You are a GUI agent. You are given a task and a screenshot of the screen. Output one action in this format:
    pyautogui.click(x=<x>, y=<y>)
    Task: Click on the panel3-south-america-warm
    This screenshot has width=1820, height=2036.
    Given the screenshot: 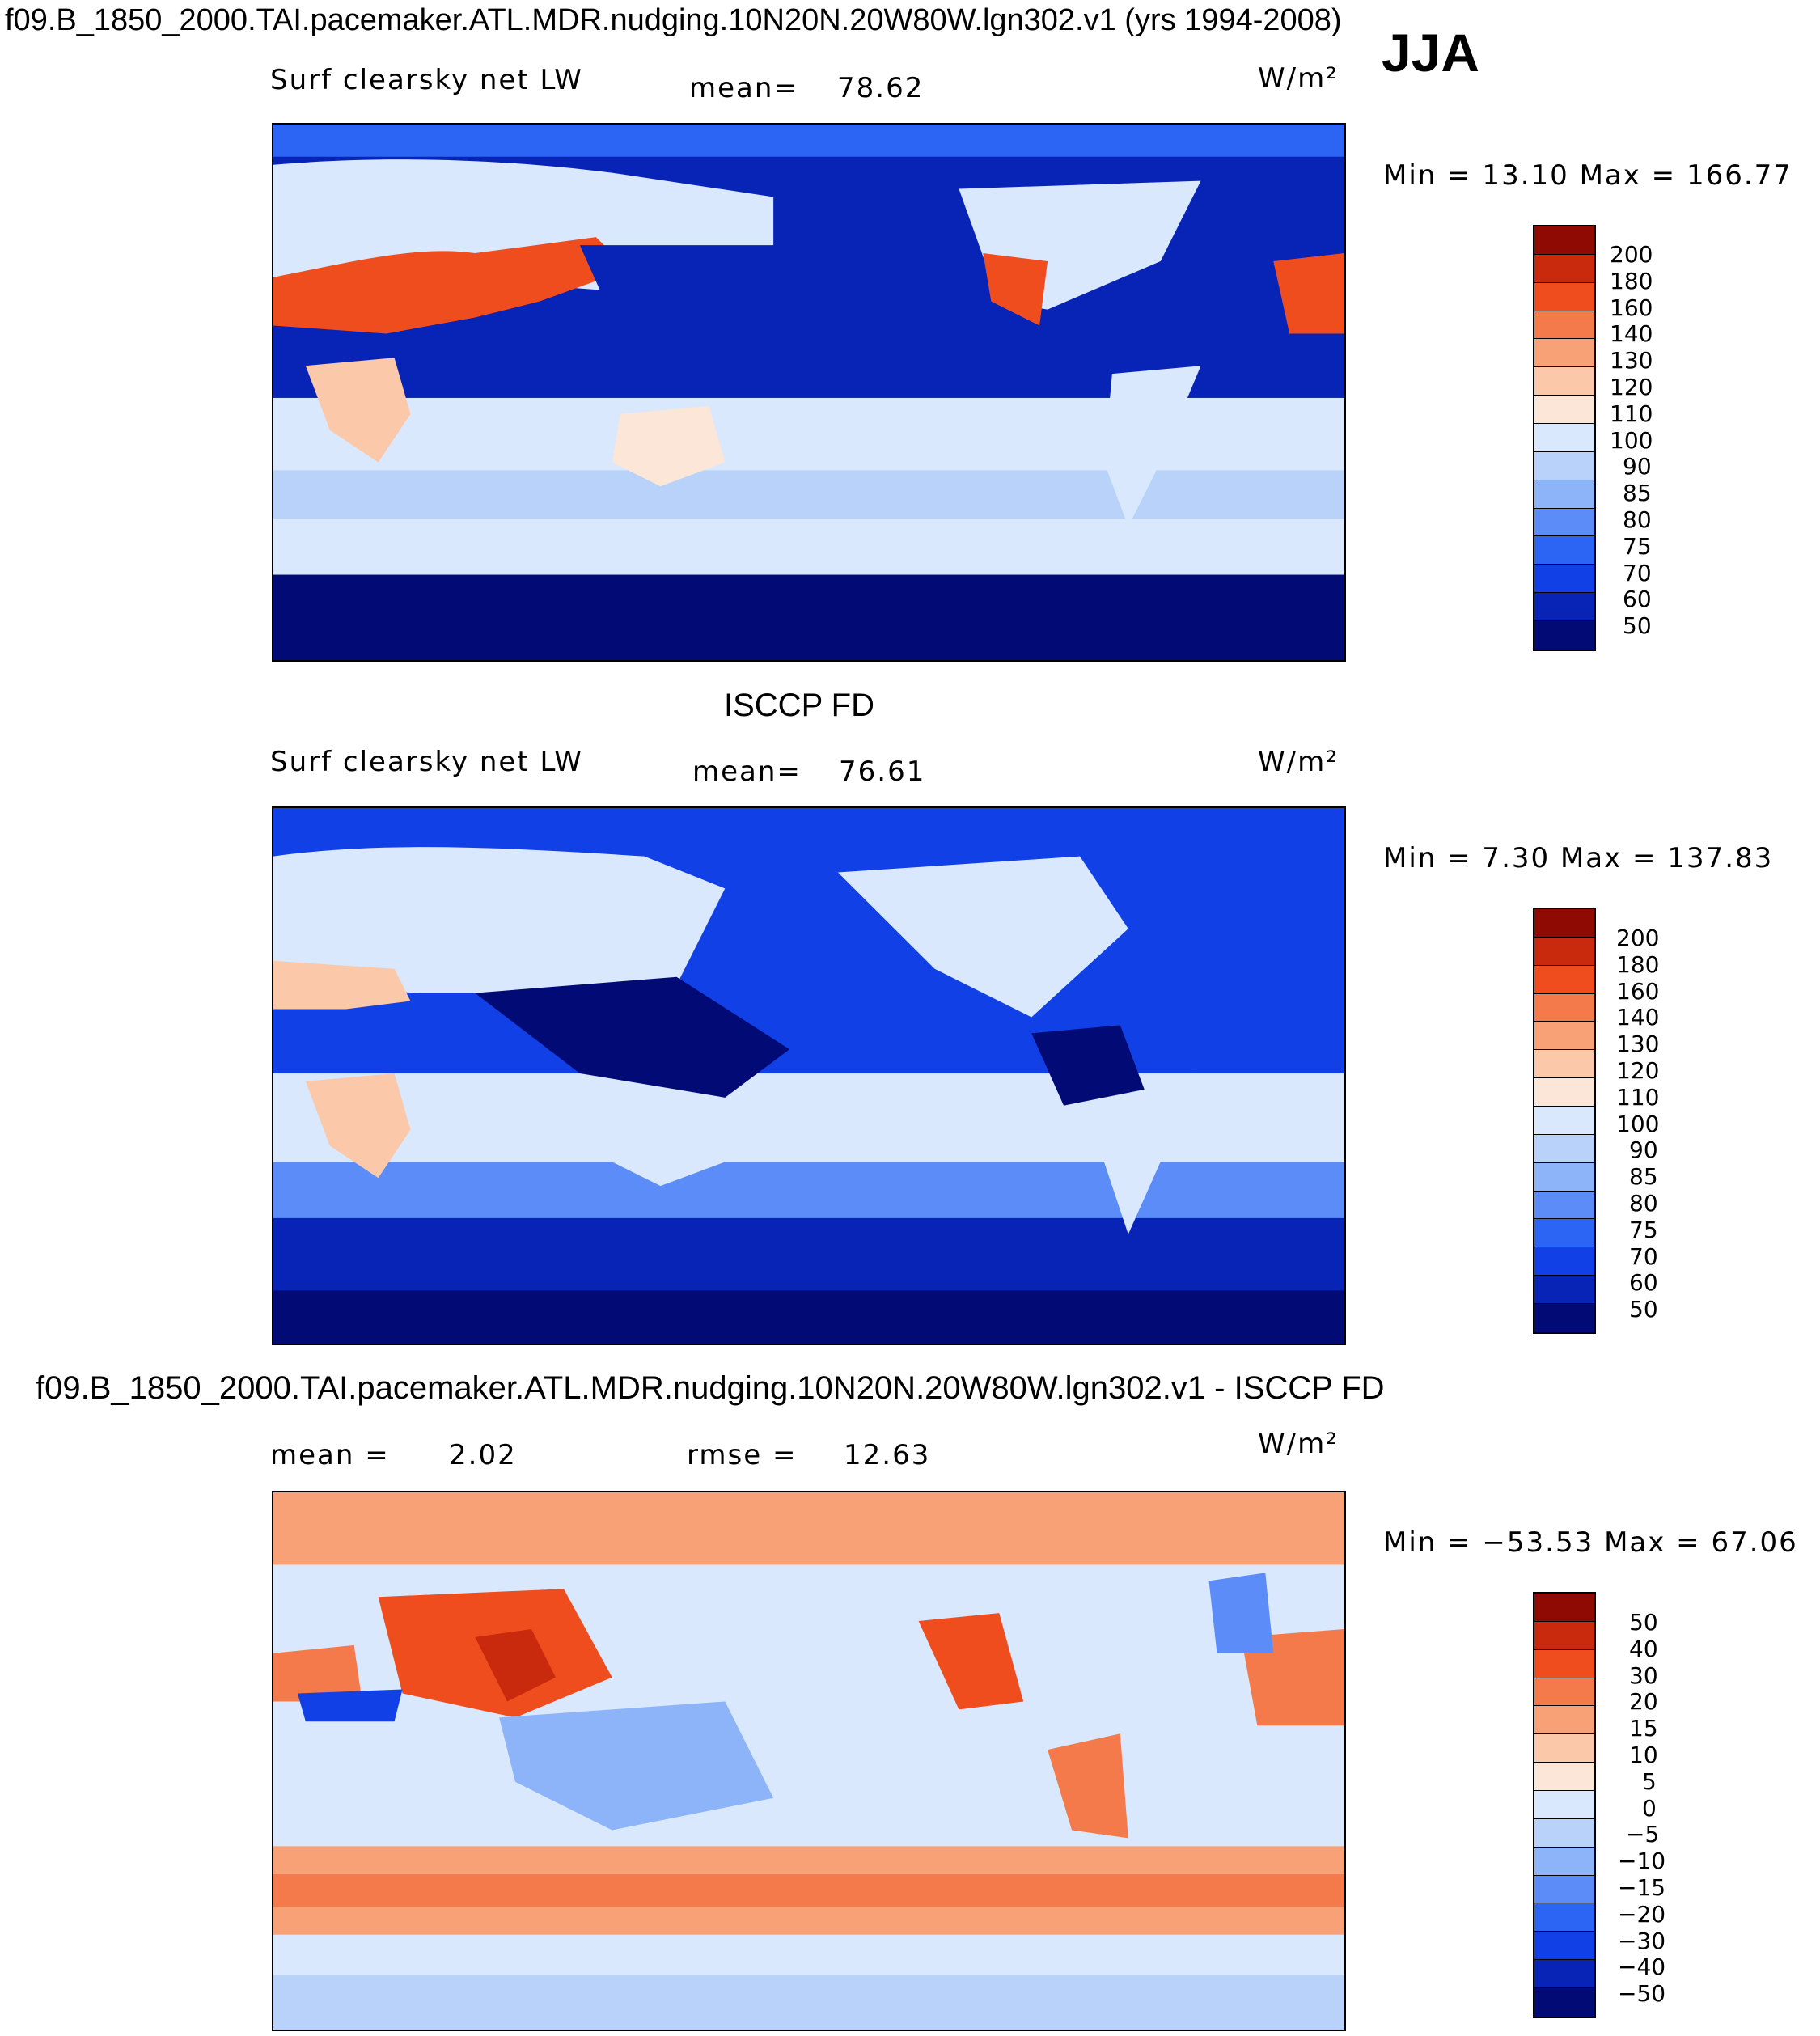 What is the action you would take?
    pyautogui.click(x=1088, y=1786)
    